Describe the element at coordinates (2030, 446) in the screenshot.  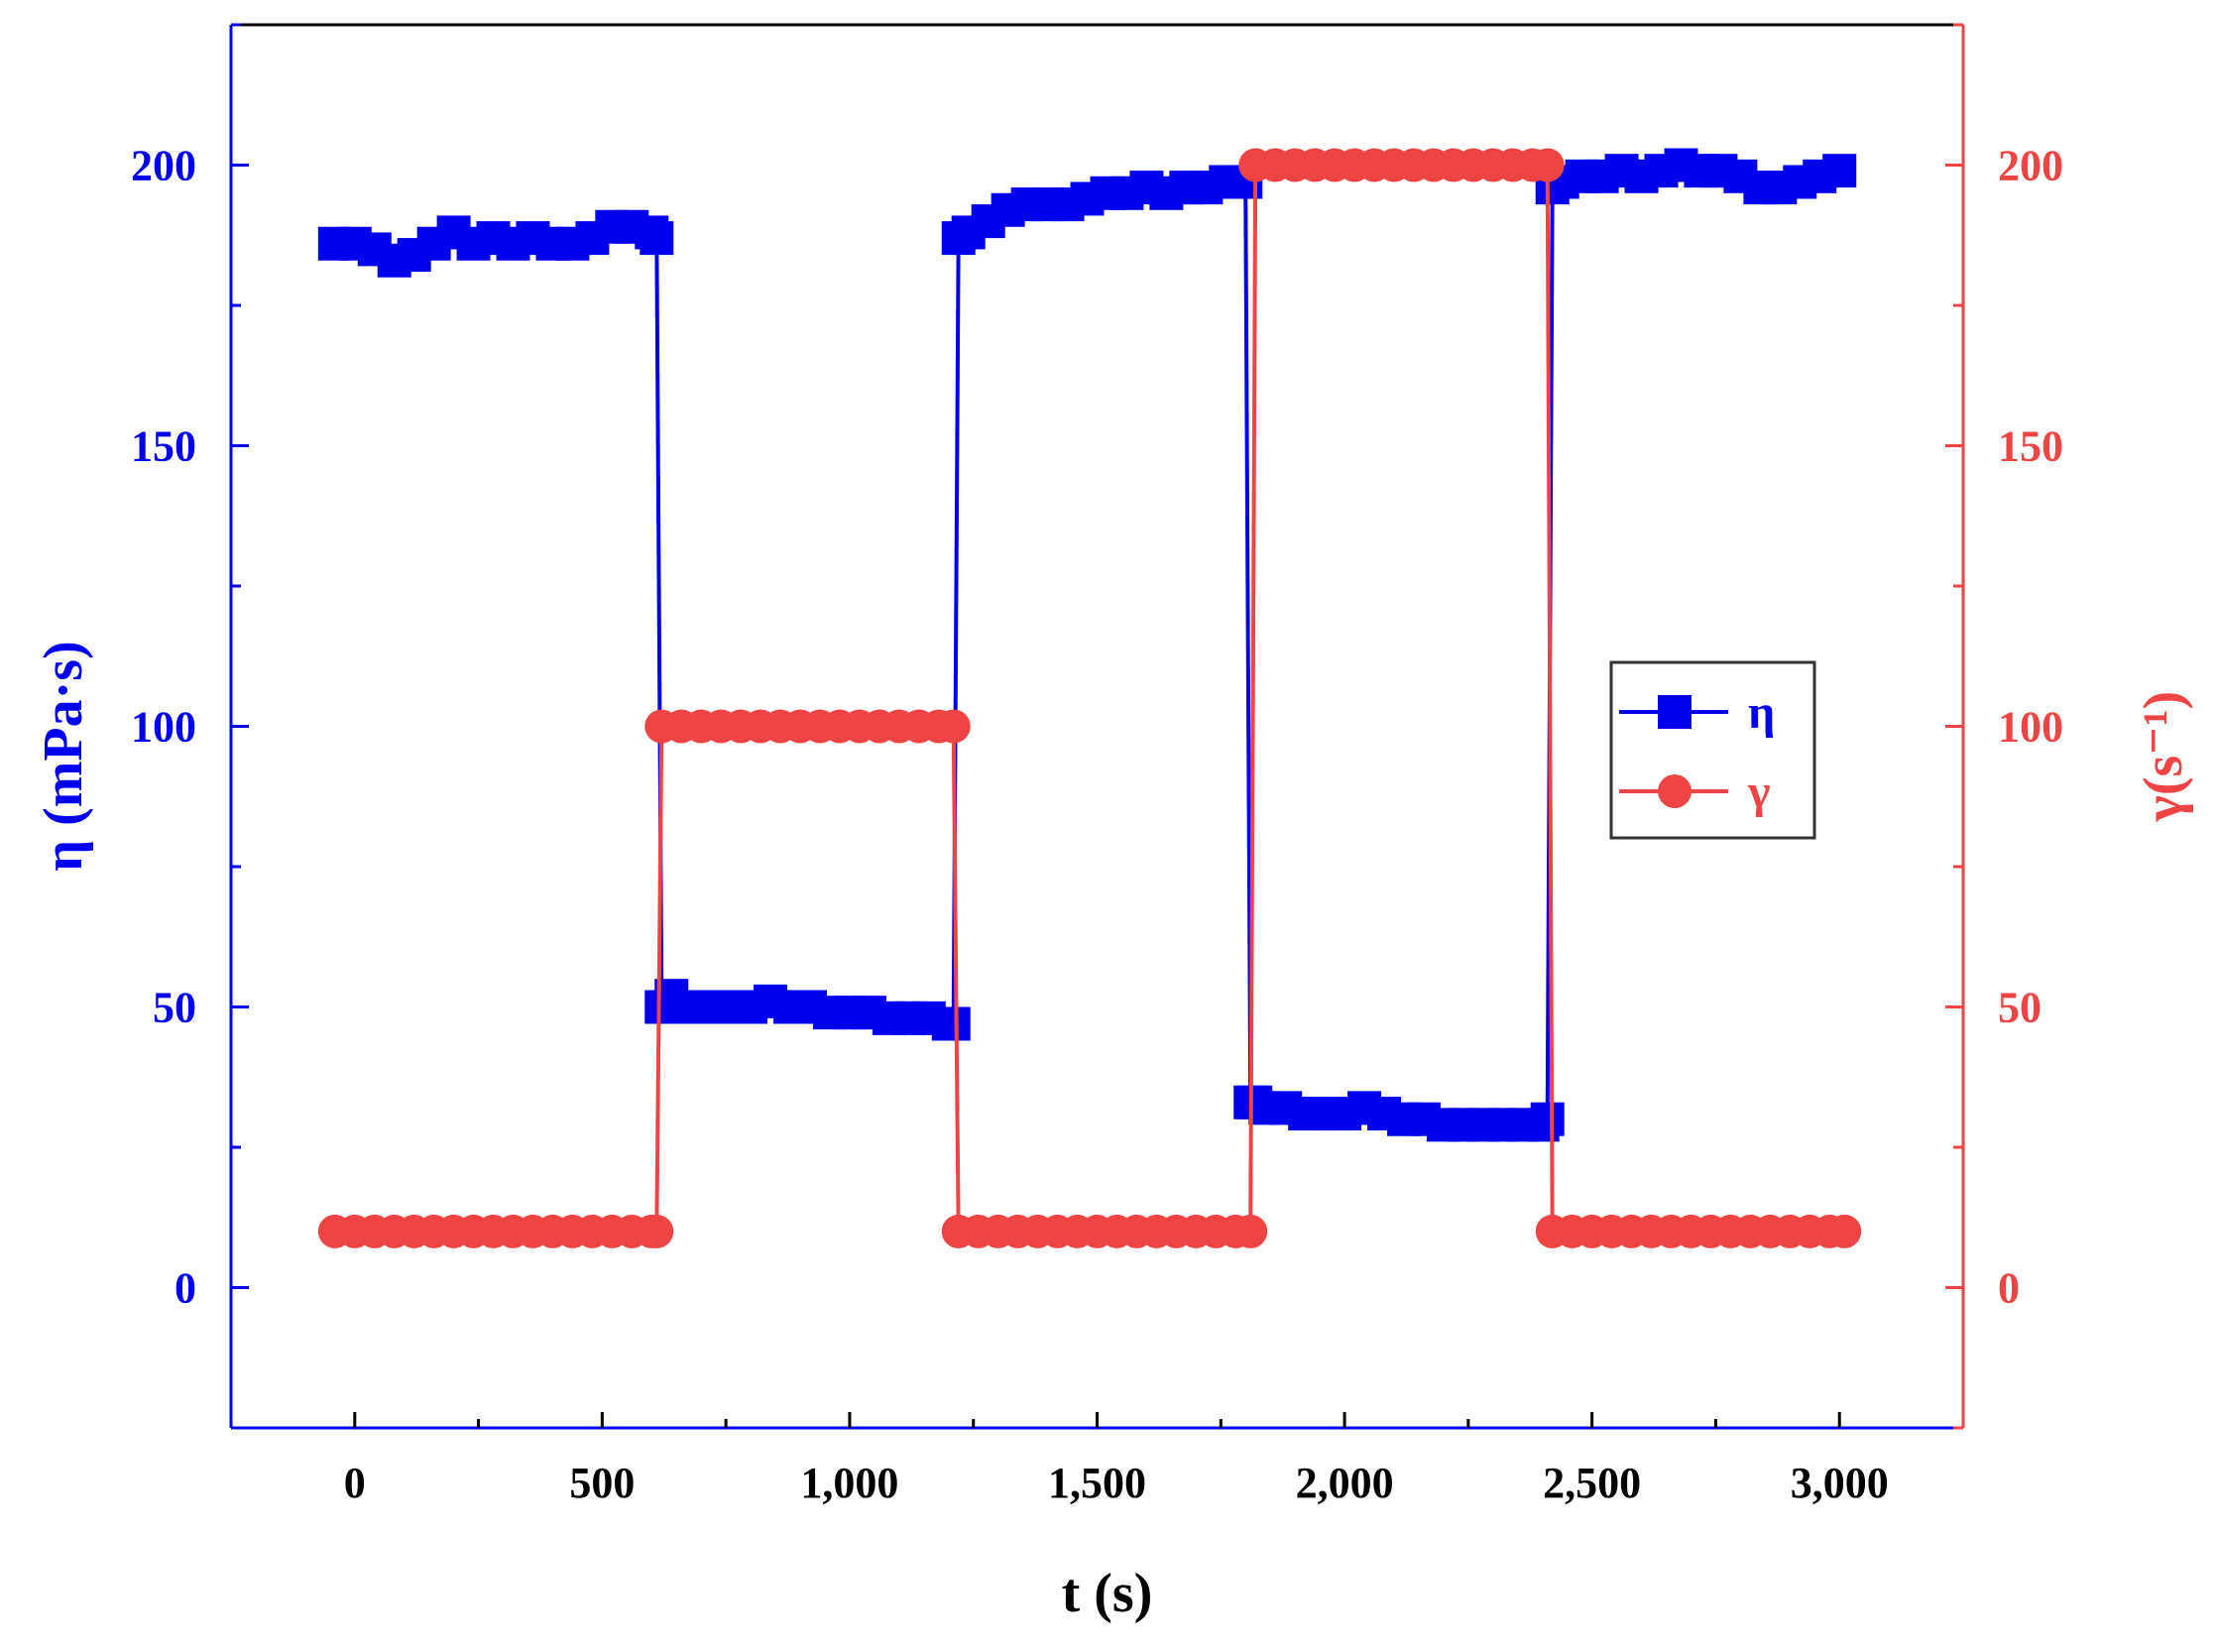
I see `y2-tick-label: 150` at that location.